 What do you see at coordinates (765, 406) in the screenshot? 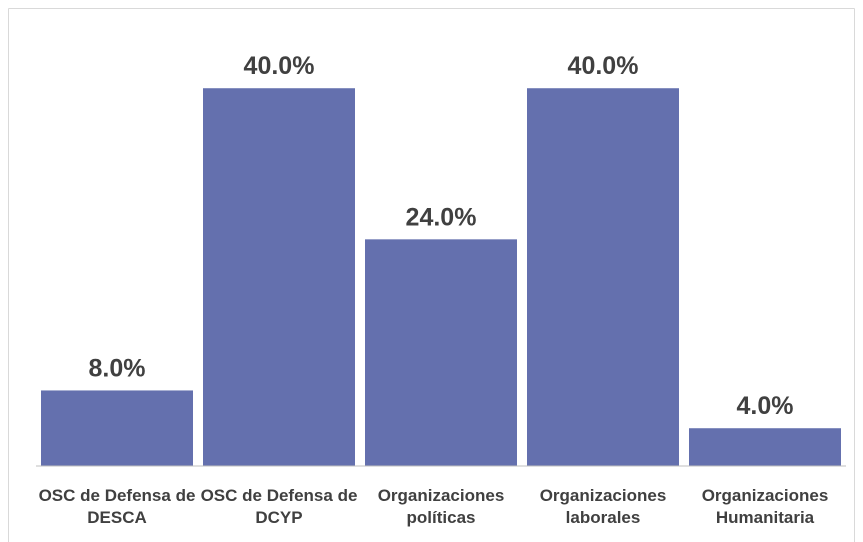
I see `value-label: 4.0%` at bounding box center [765, 406].